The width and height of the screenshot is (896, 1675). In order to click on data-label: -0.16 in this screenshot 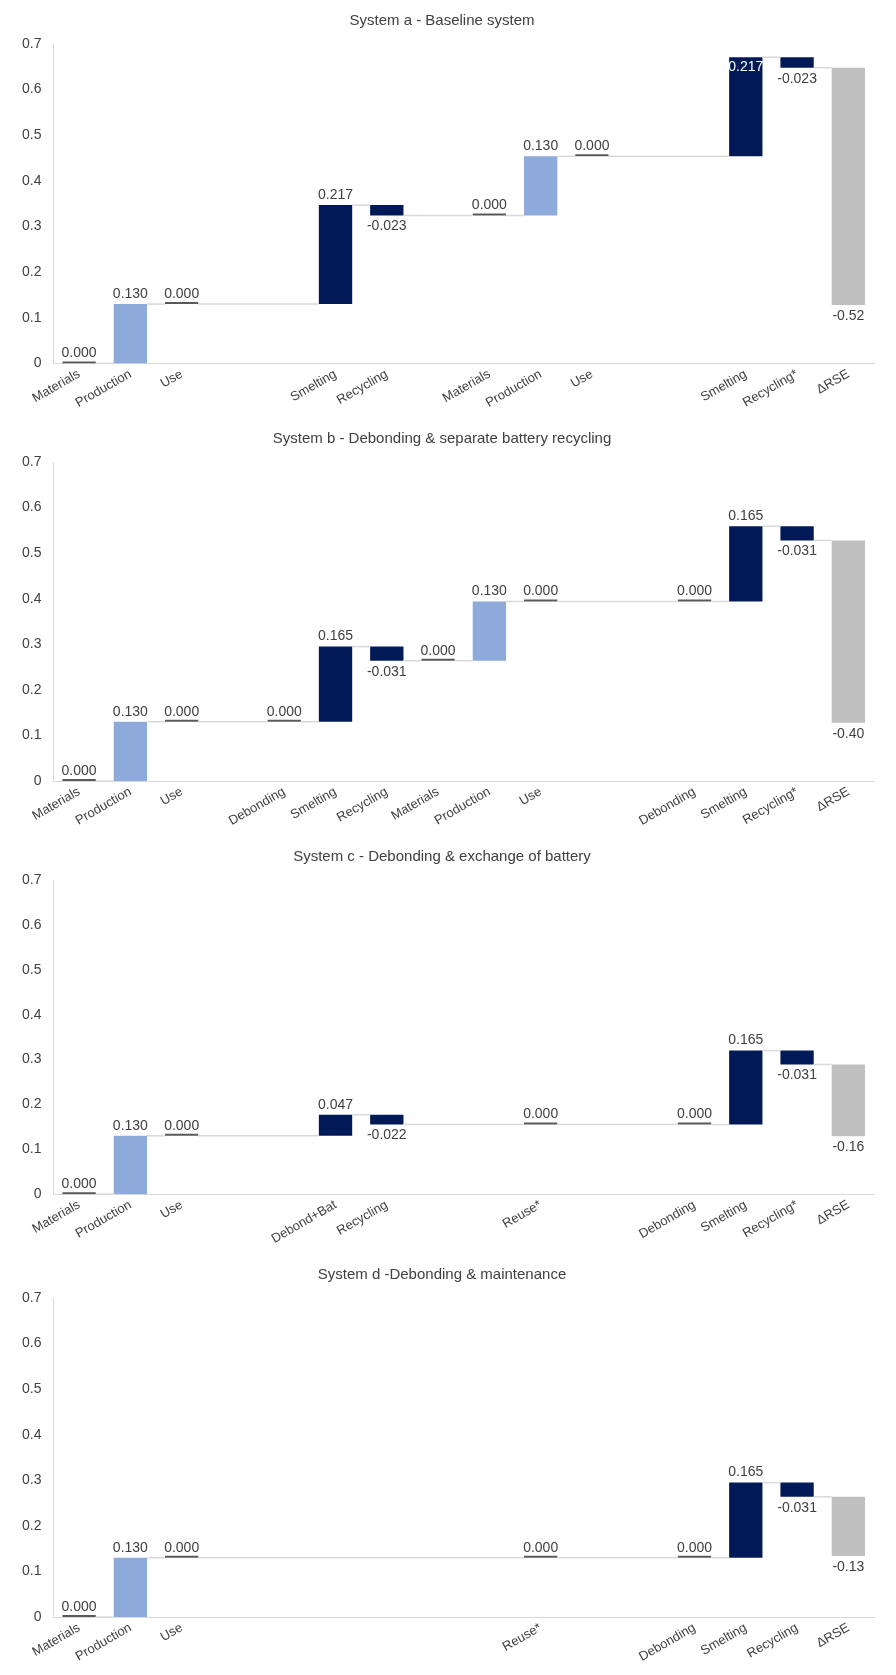, I will do `click(848, 1146)`.